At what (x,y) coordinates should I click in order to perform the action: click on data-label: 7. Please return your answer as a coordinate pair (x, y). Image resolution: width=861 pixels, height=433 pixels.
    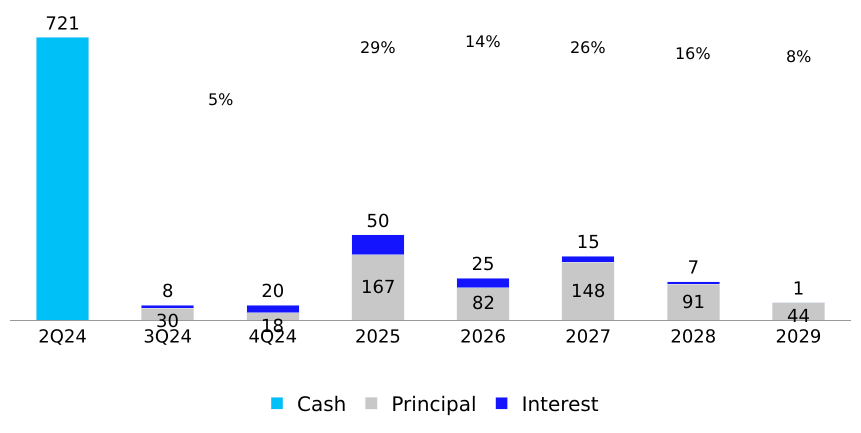
    Looking at the image, I should click on (694, 268).